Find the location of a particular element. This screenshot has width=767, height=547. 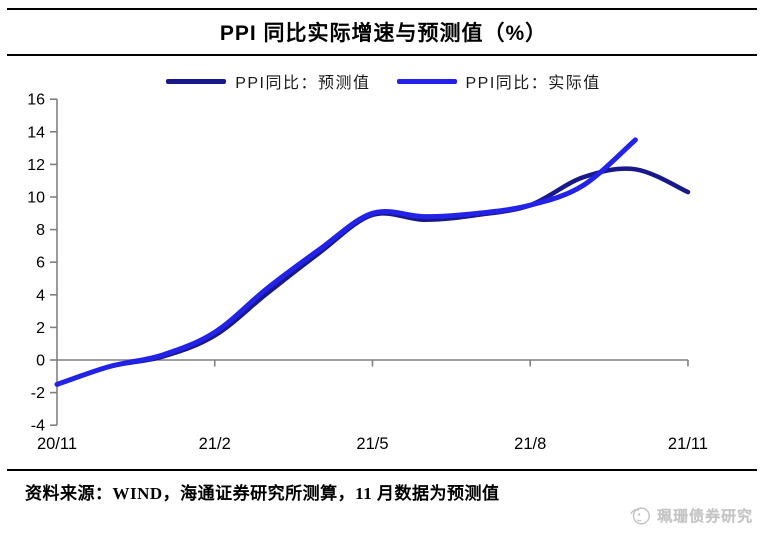

x-tick-label: 21/5 is located at coordinates (372, 444).